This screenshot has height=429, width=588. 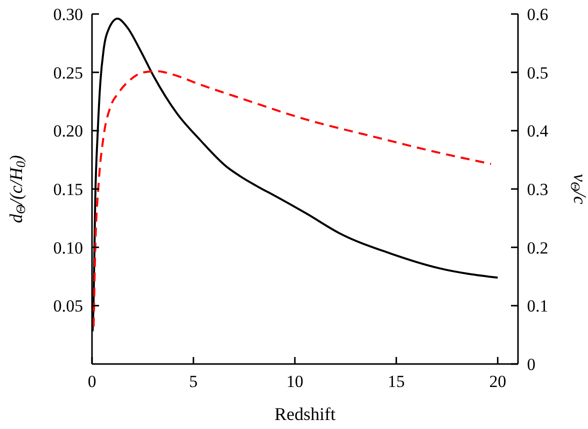 I want to click on x-tick-label: 15, so click(x=396, y=382).